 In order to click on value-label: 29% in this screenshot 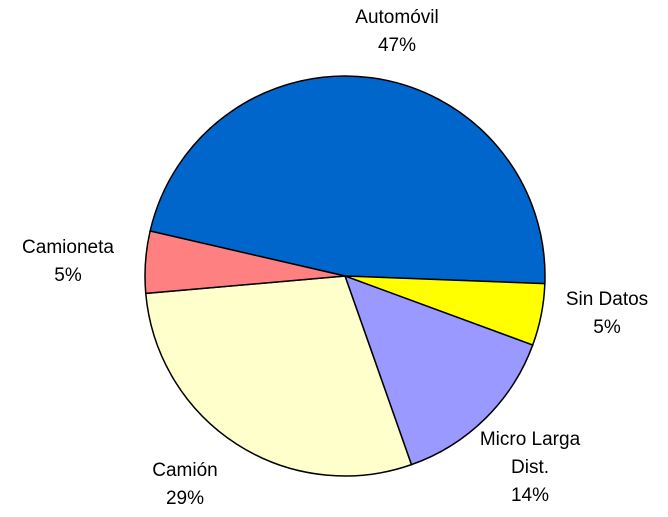, I will do `click(185, 498)`.